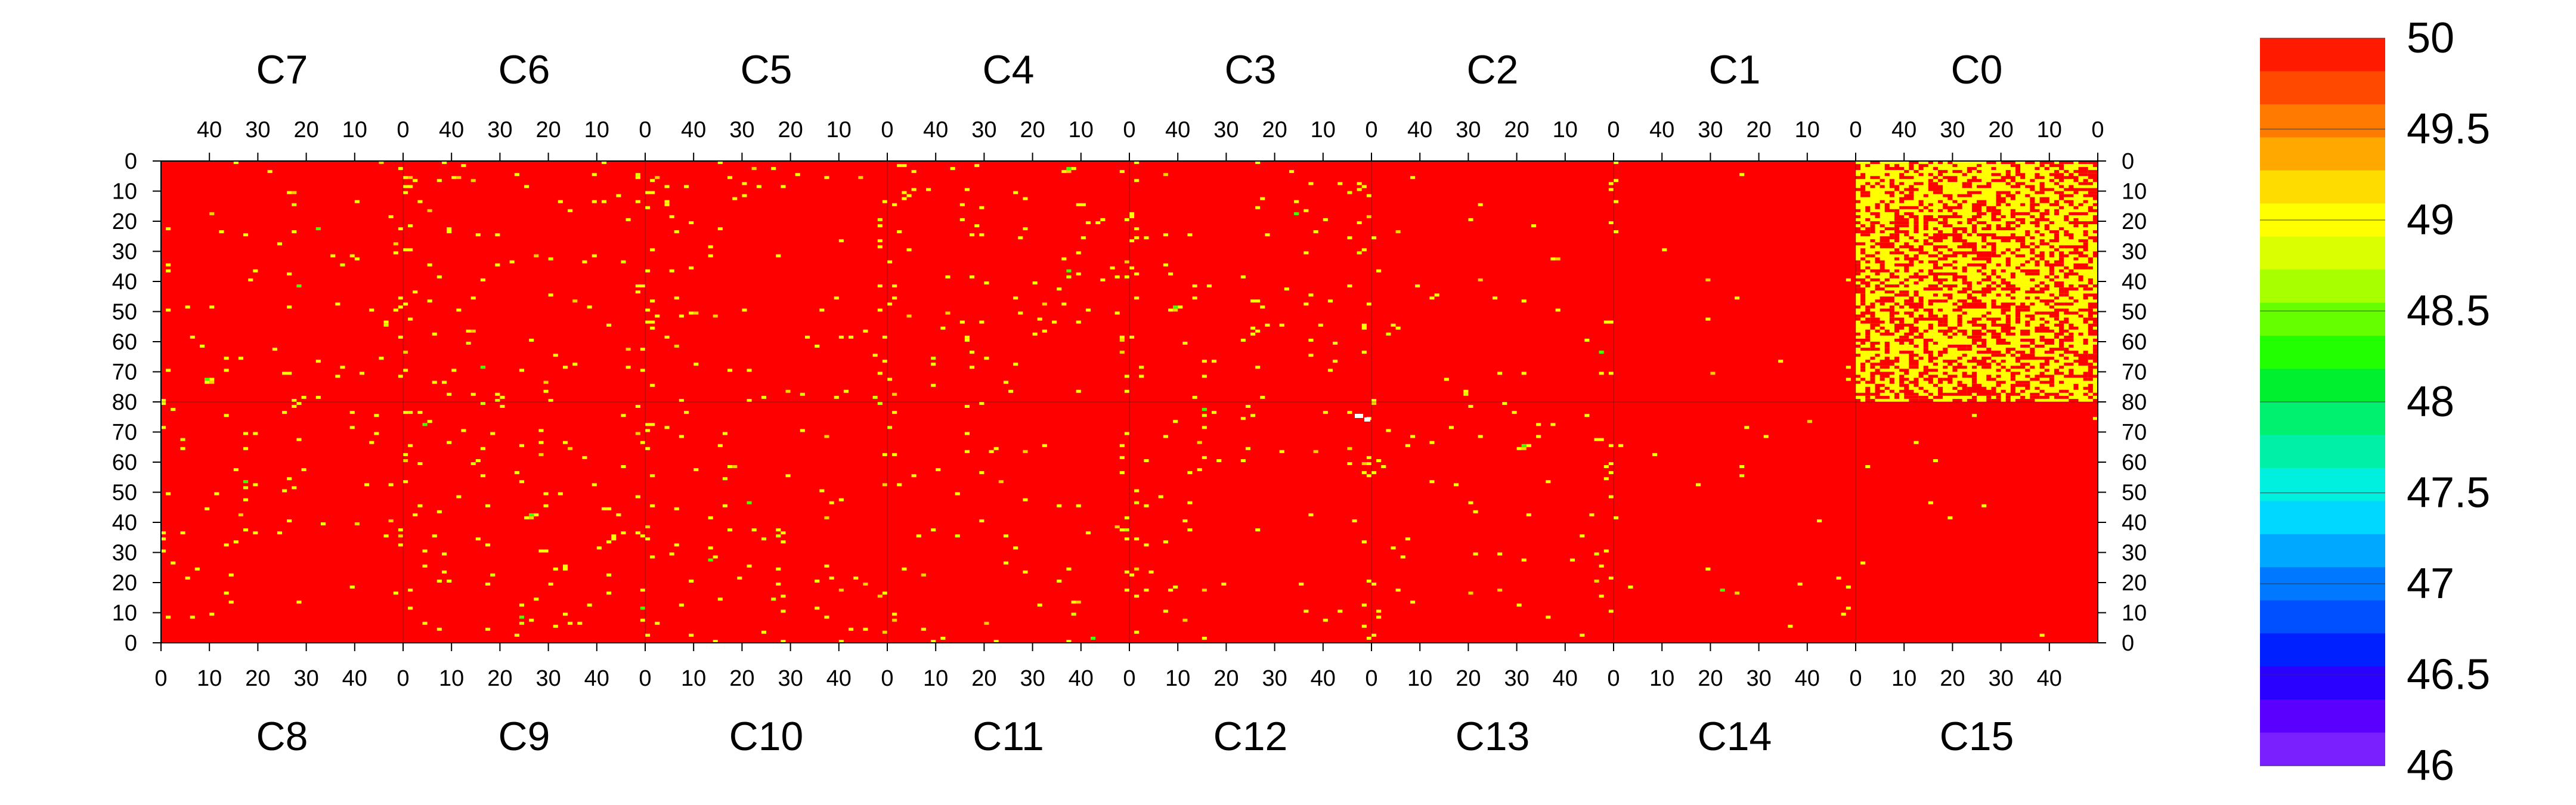 The height and width of the screenshot is (805, 2576). Describe the element at coordinates (2134, 614) in the screenshot. I see `right-row-tick-label: 10` at that location.